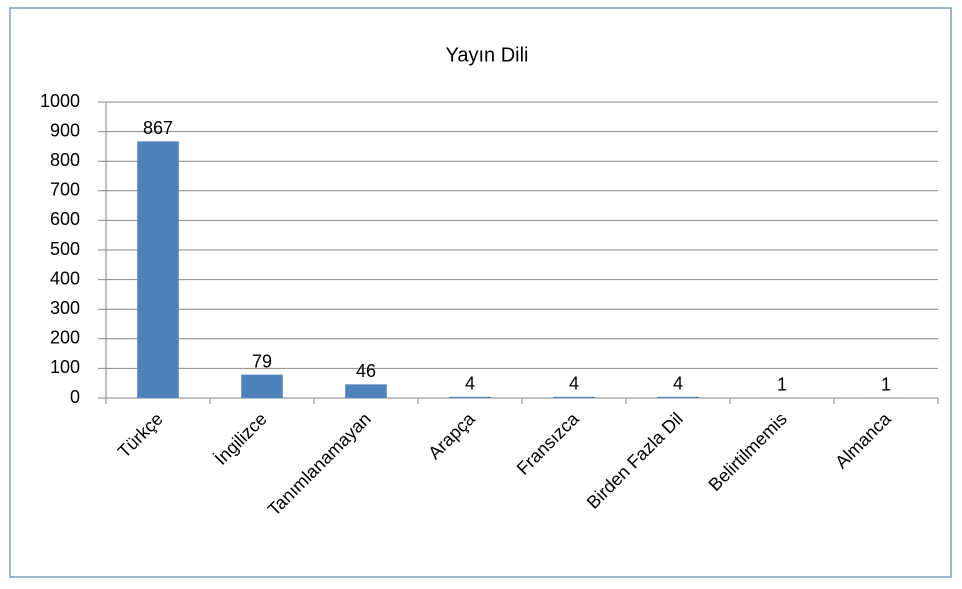  What do you see at coordinates (75, 397) in the screenshot?
I see `y-tick-label: 0` at bounding box center [75, 397].